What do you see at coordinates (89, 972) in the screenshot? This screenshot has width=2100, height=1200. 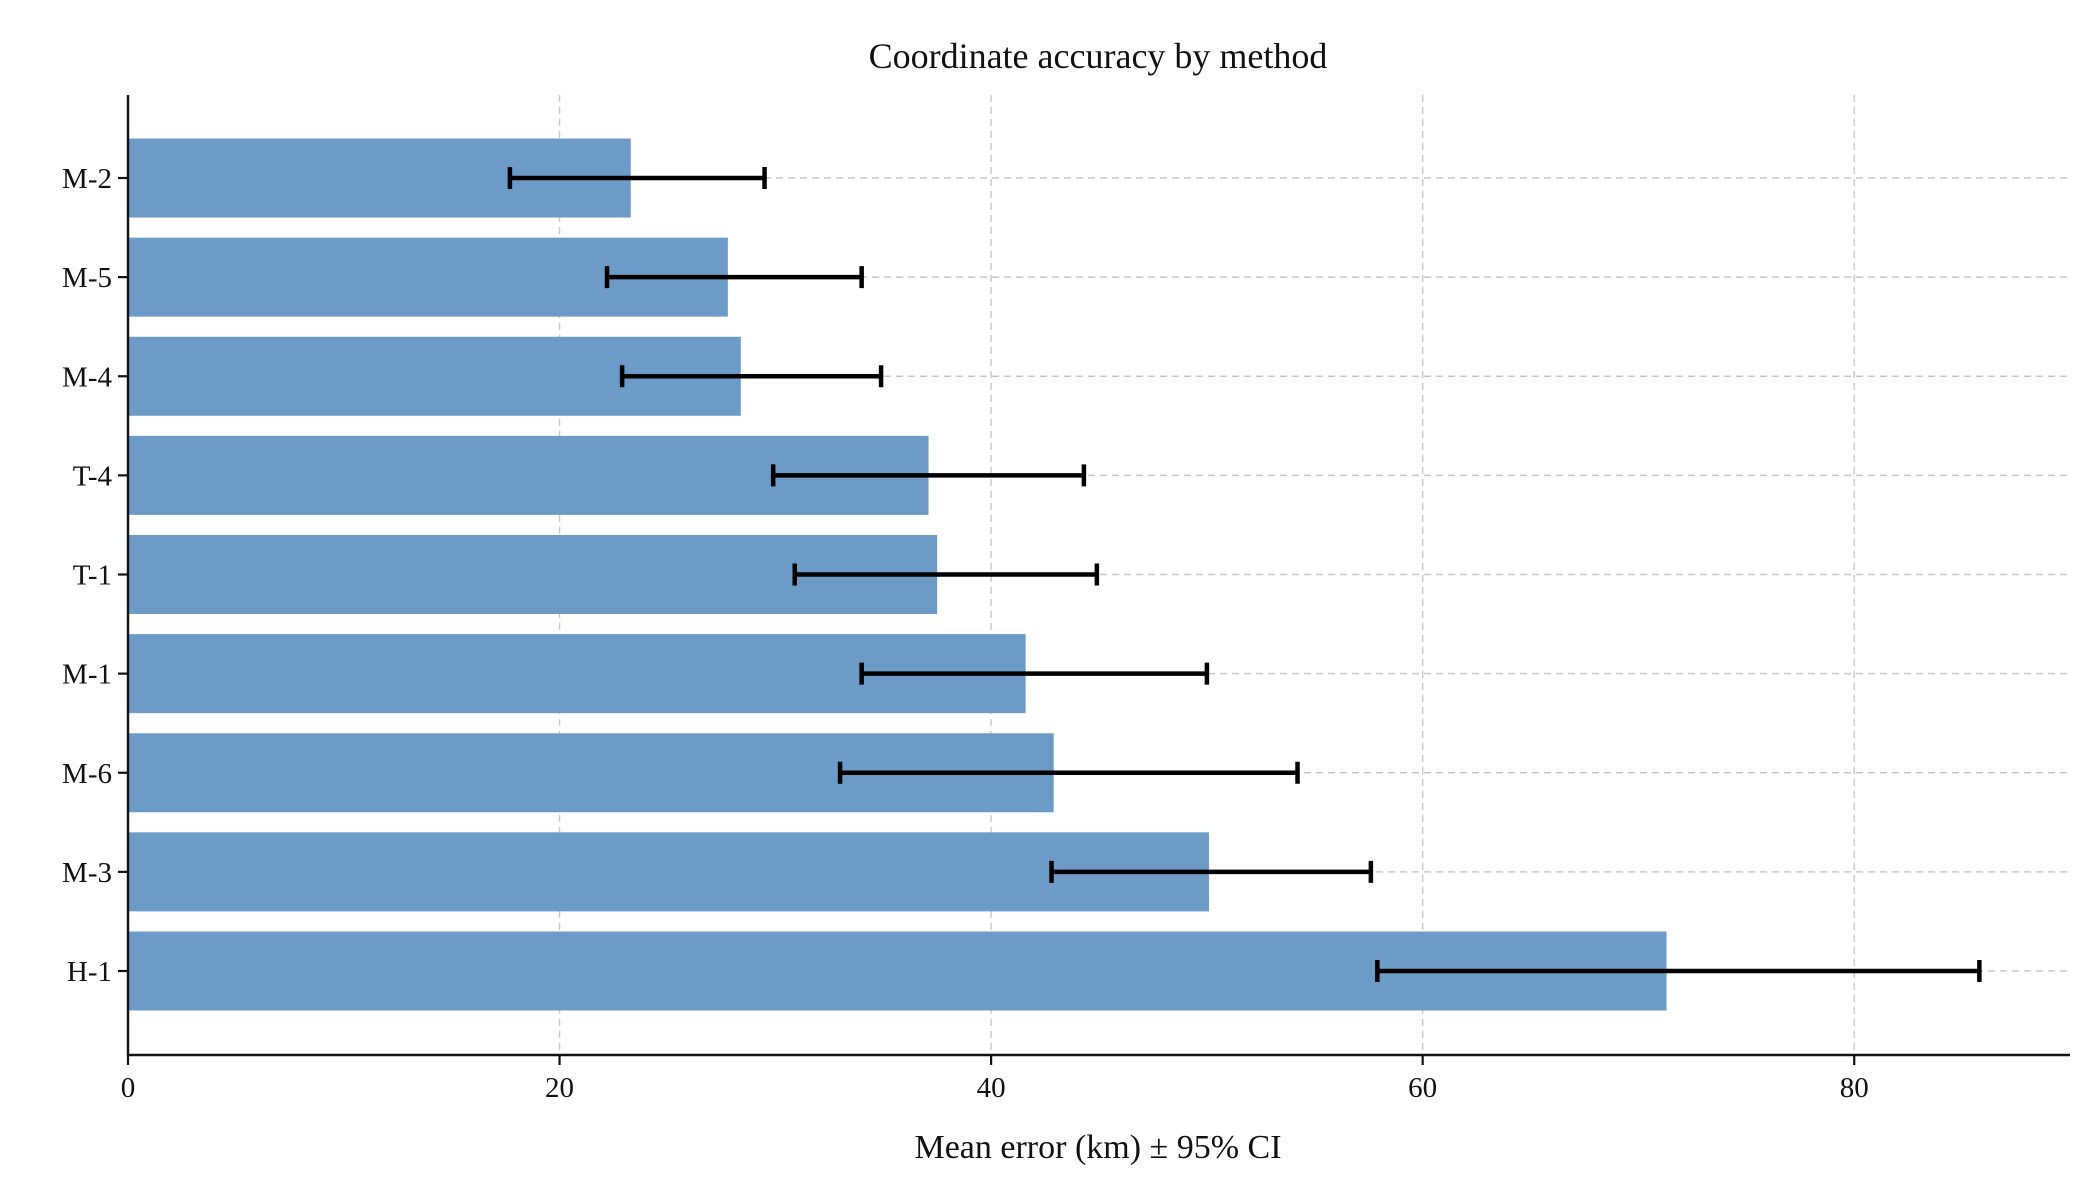 I see `y-tick-label-h-1: H-1` at bounding box center [89, 972].